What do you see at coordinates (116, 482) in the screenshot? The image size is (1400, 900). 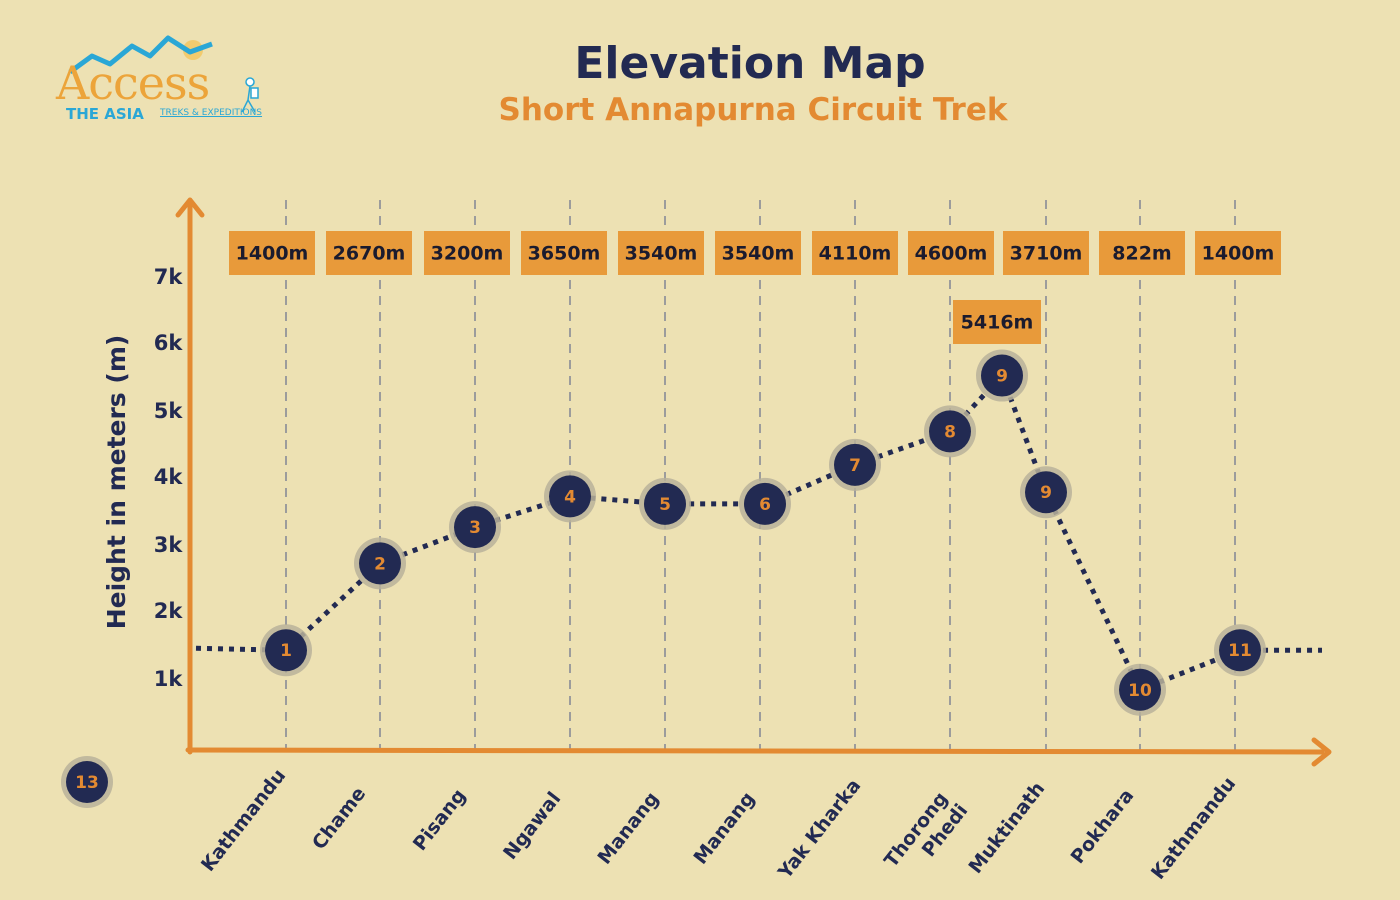 I see `y-axis-label: Height in meters (m)` at bounding box center [116, 482].